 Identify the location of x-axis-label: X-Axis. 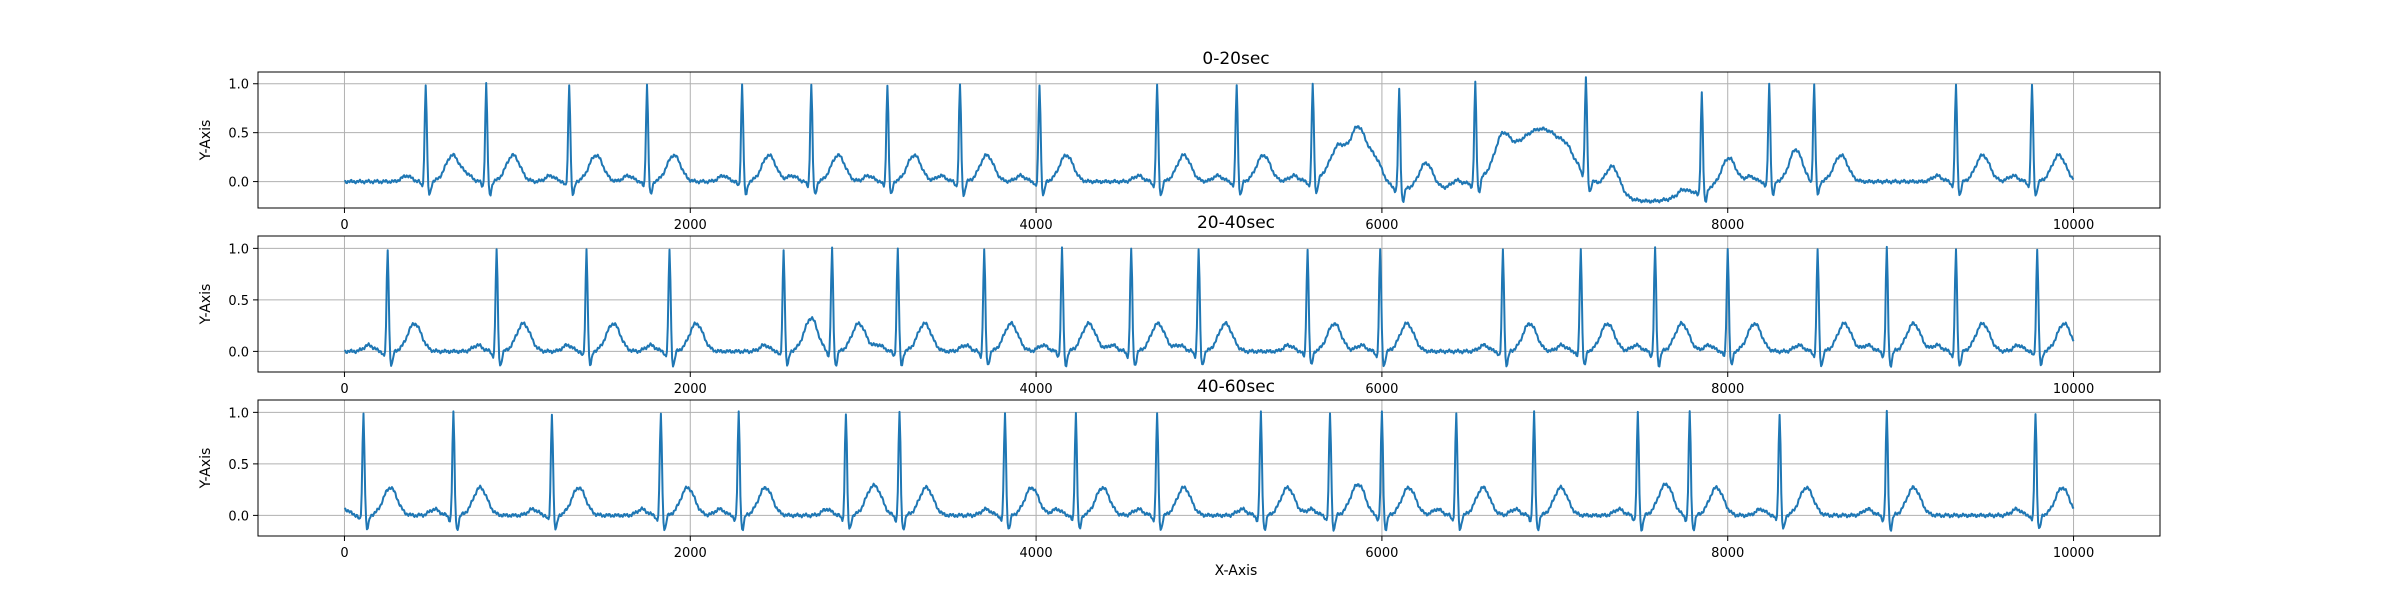
(1236, 571).